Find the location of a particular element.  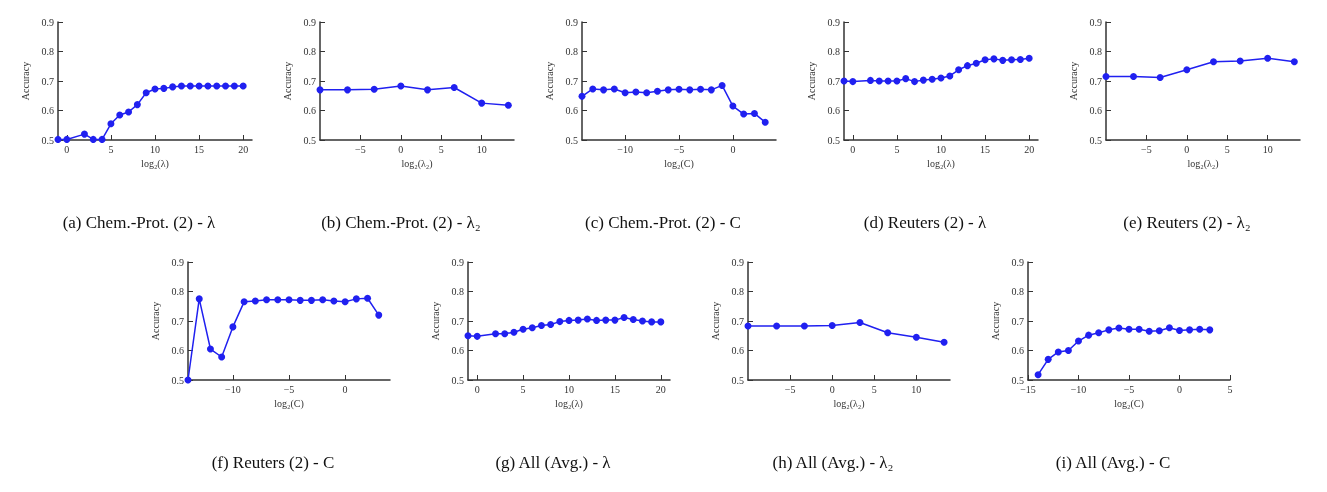

x-tick-label: −15 is located at coordinates (1028, 389).